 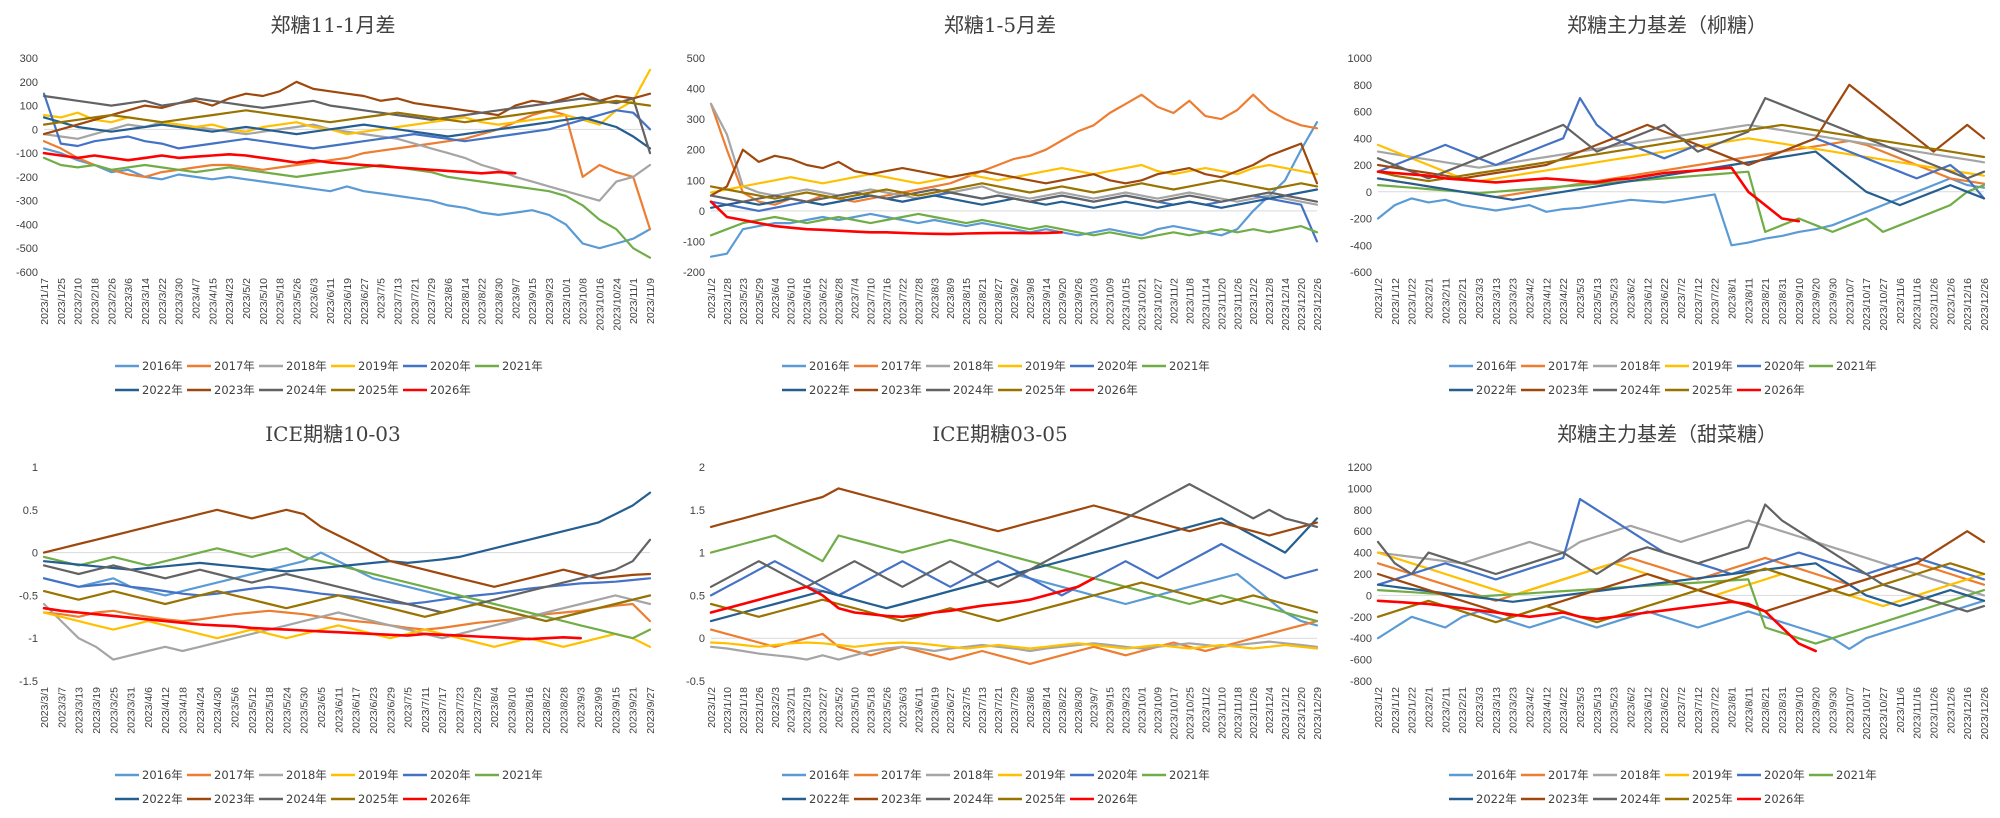 I want to click on series-line-2026年, so click(x=1588, y=194).